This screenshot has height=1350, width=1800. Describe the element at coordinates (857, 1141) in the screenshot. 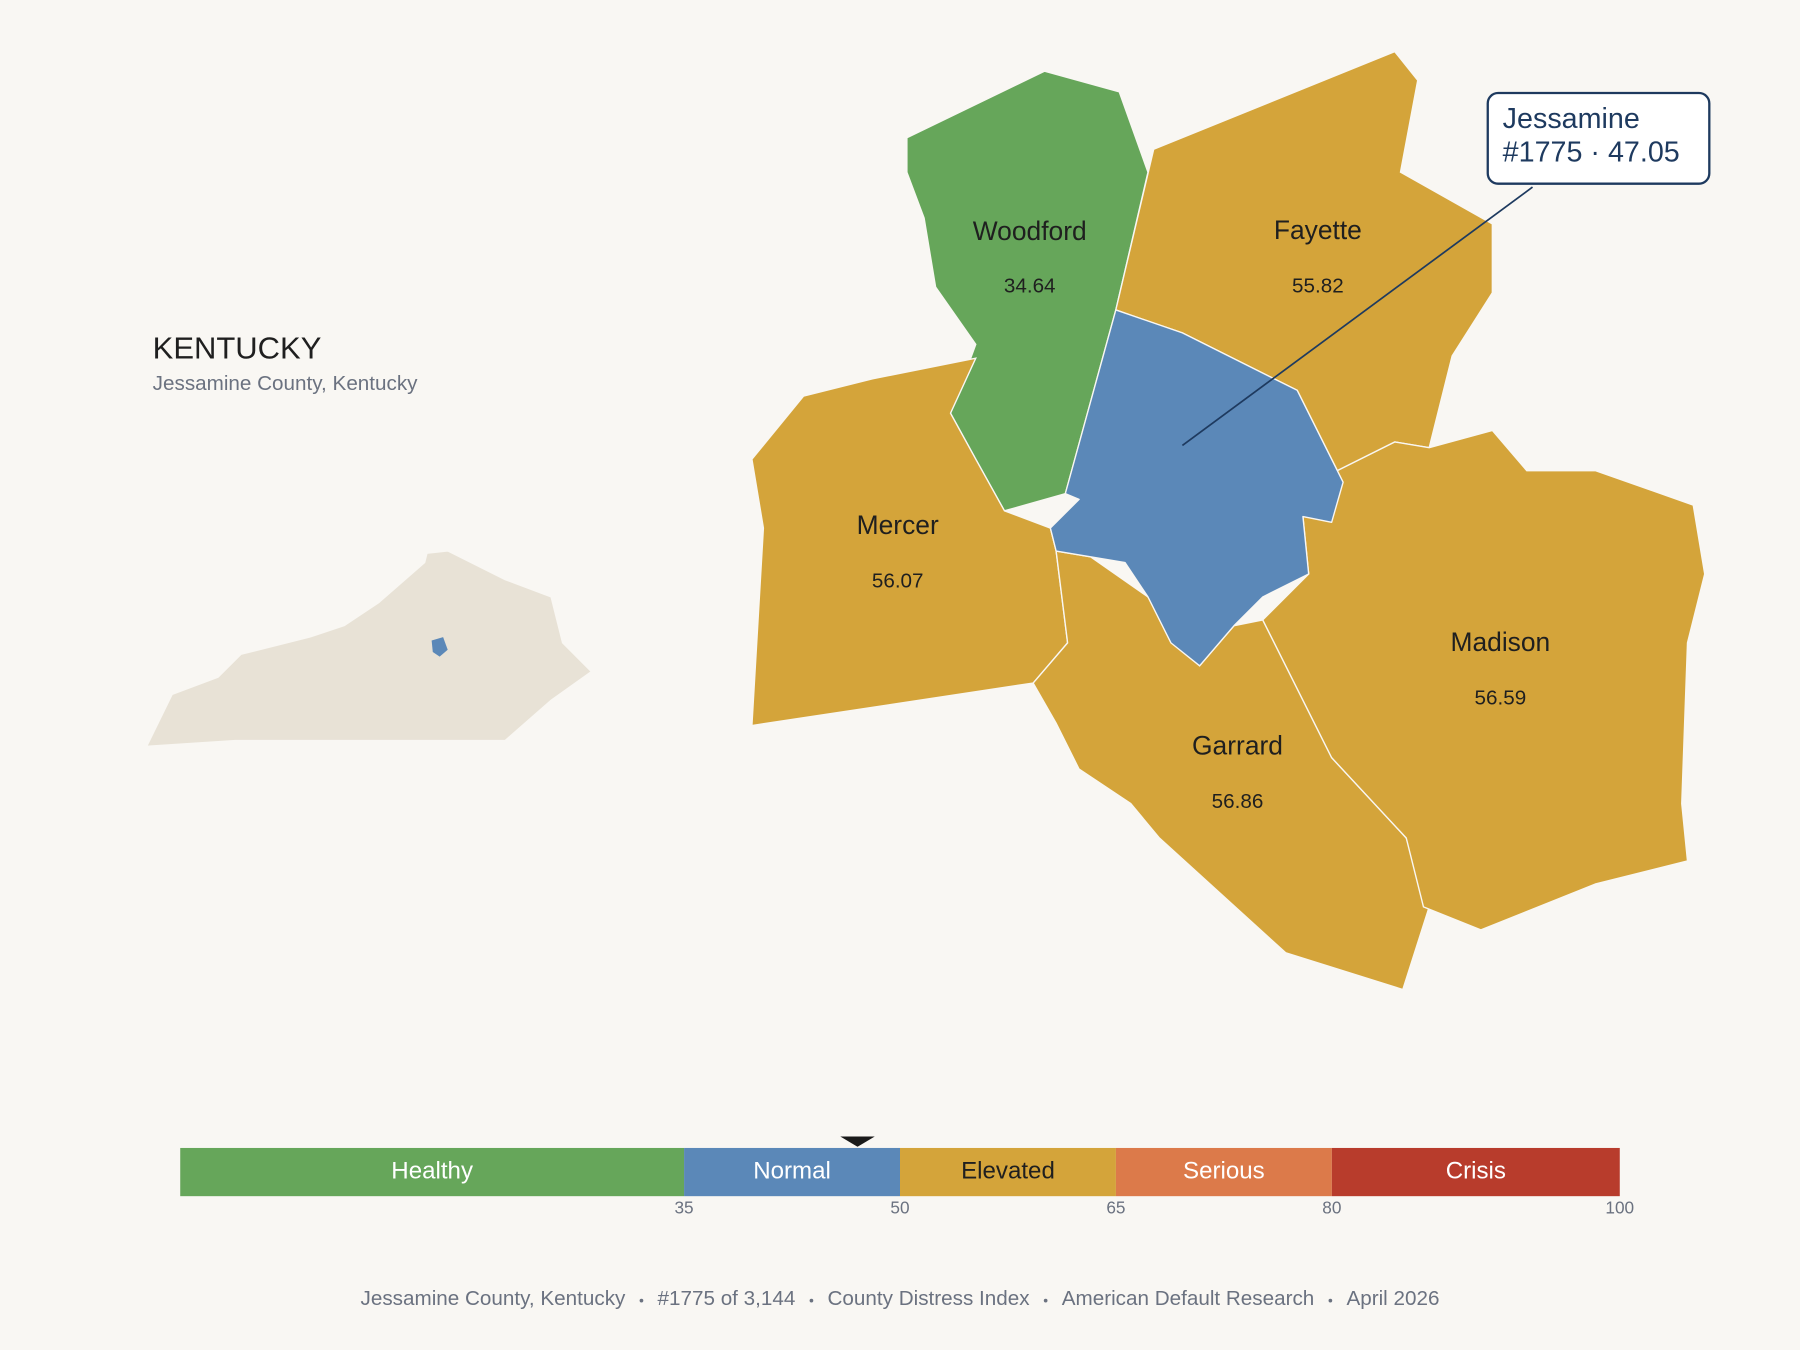

I see `value-marker` at that location.